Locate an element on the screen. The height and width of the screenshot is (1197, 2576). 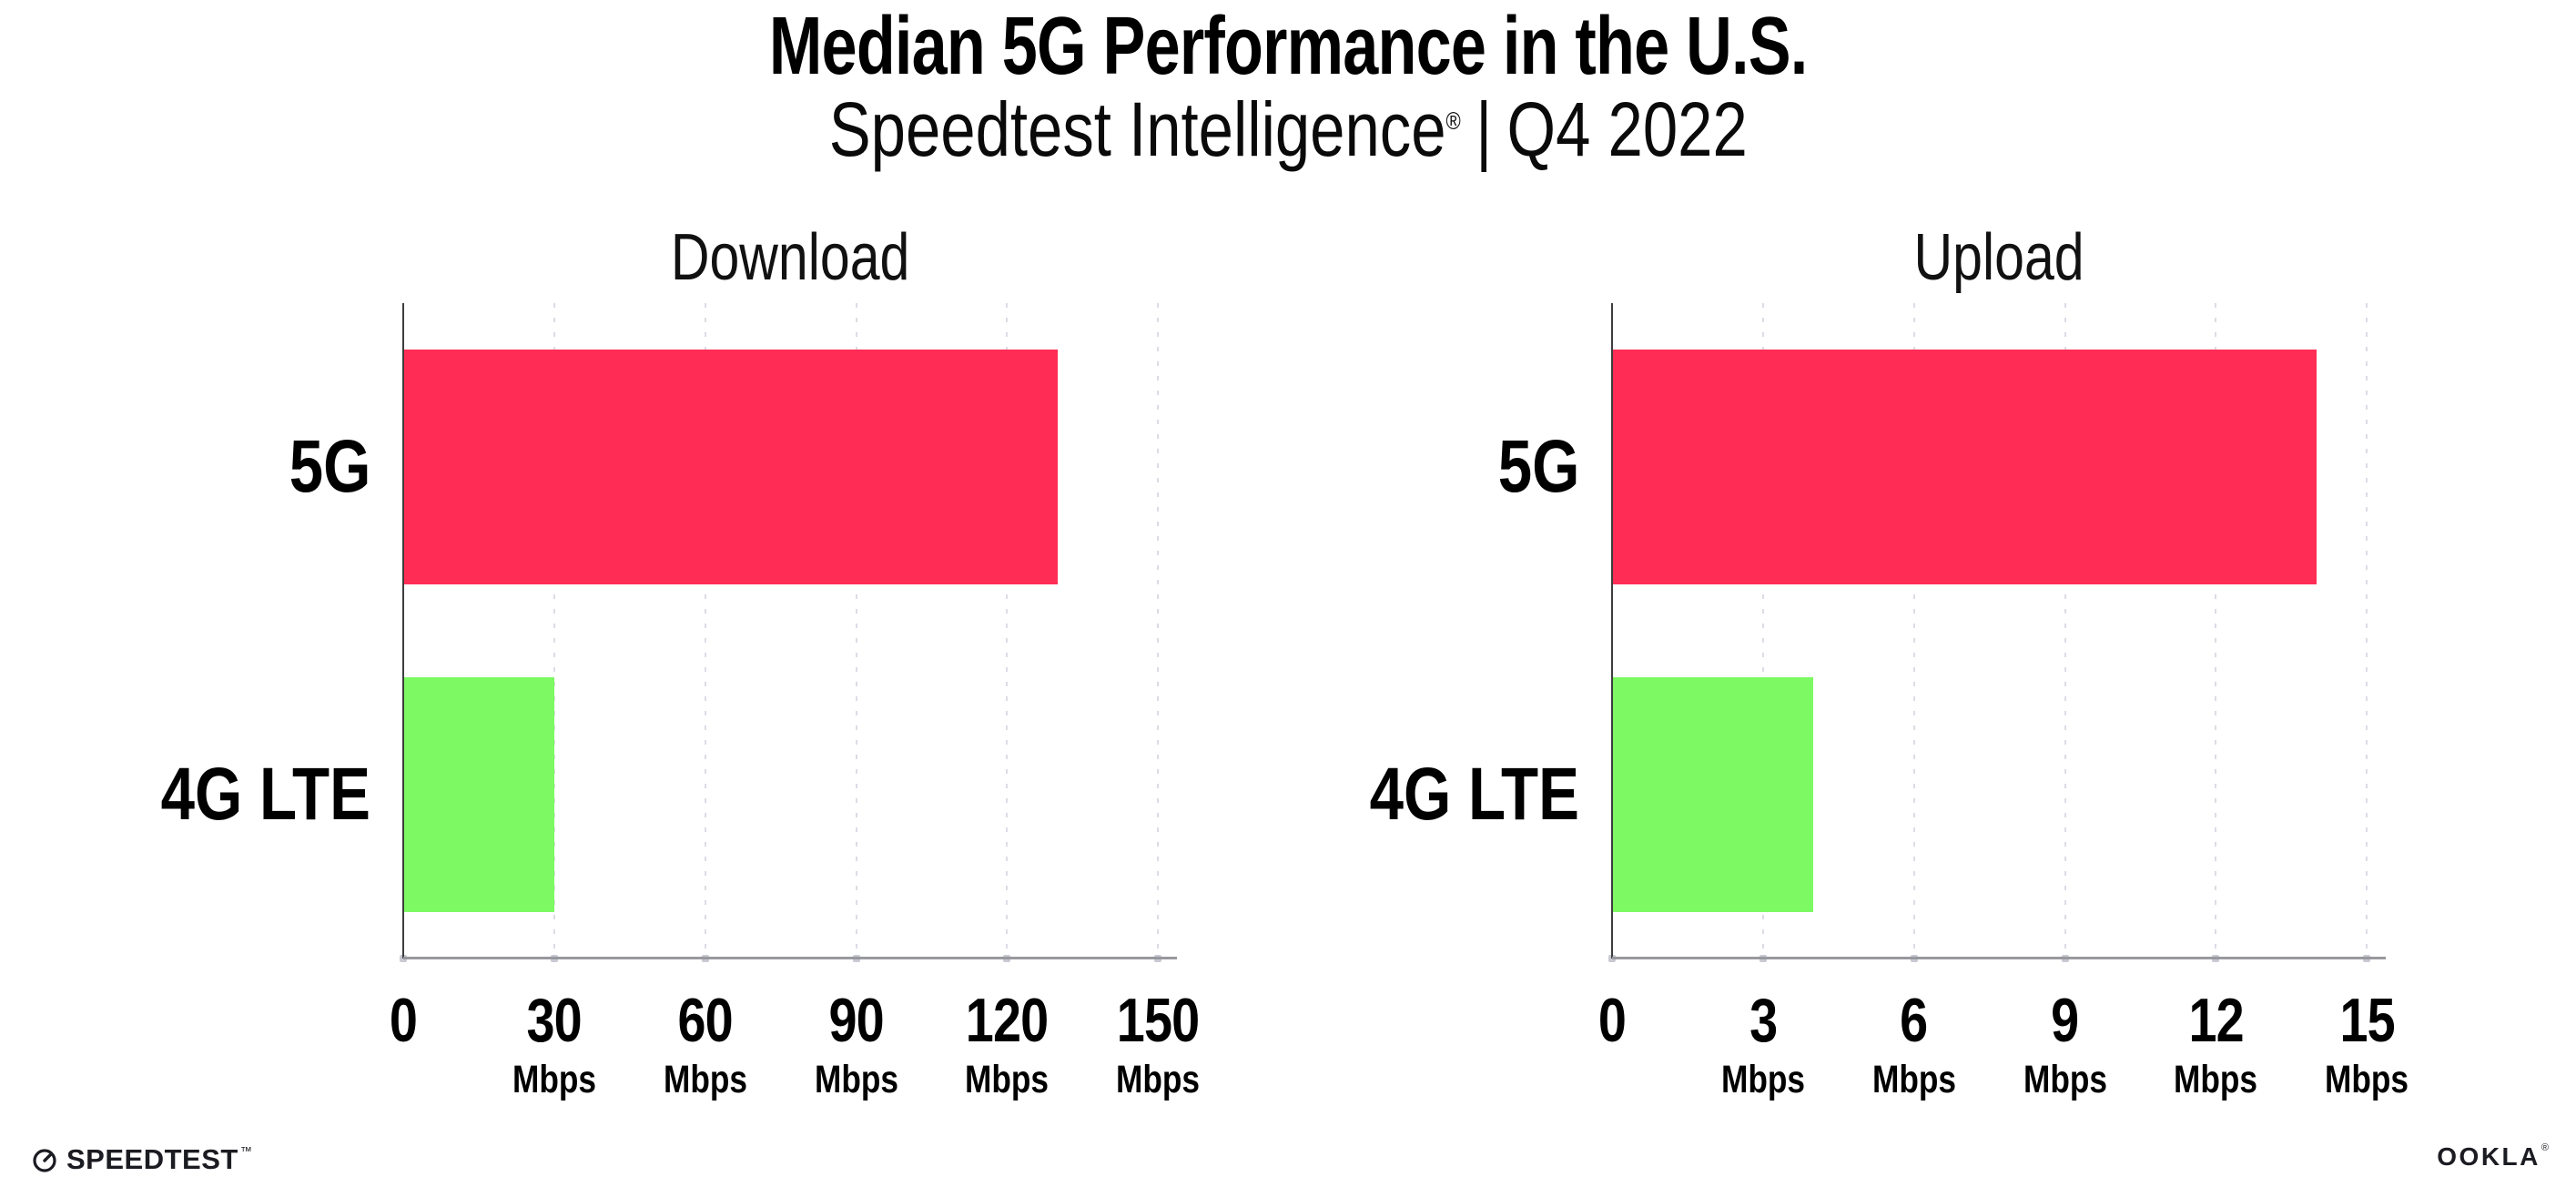
x-tick-number-text: 3 is located at coordinates (1763, 1021).